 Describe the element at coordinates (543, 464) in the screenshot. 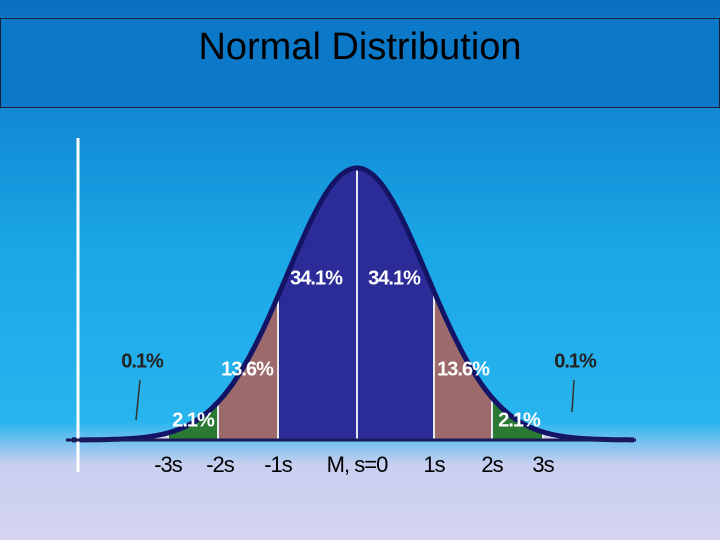

I see `axis-label: 3s` at that location.